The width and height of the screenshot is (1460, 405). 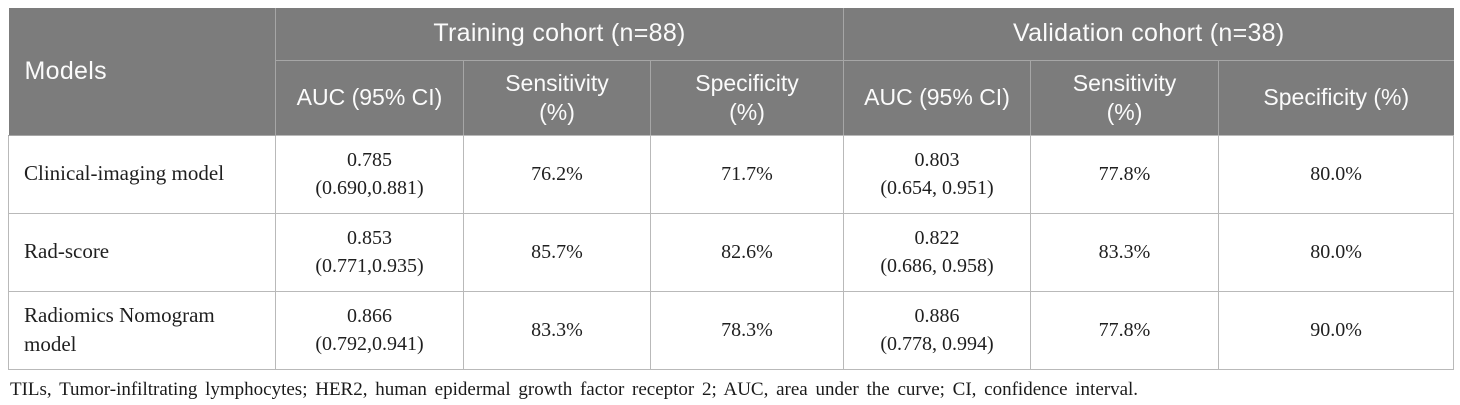 What do you see at coordinates (937, 97) in the screenshot?
I see `header-validation-auc: AUC (95% CI)` at bounding box center [937, 97].